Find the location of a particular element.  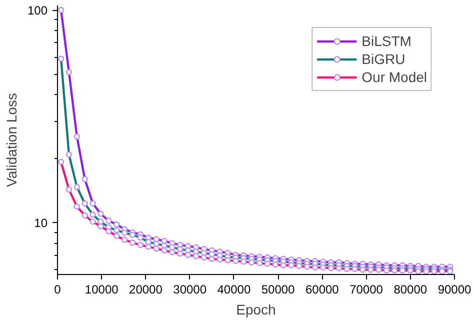

x-tick-label: 70000 is located at coordinates (367, 289).